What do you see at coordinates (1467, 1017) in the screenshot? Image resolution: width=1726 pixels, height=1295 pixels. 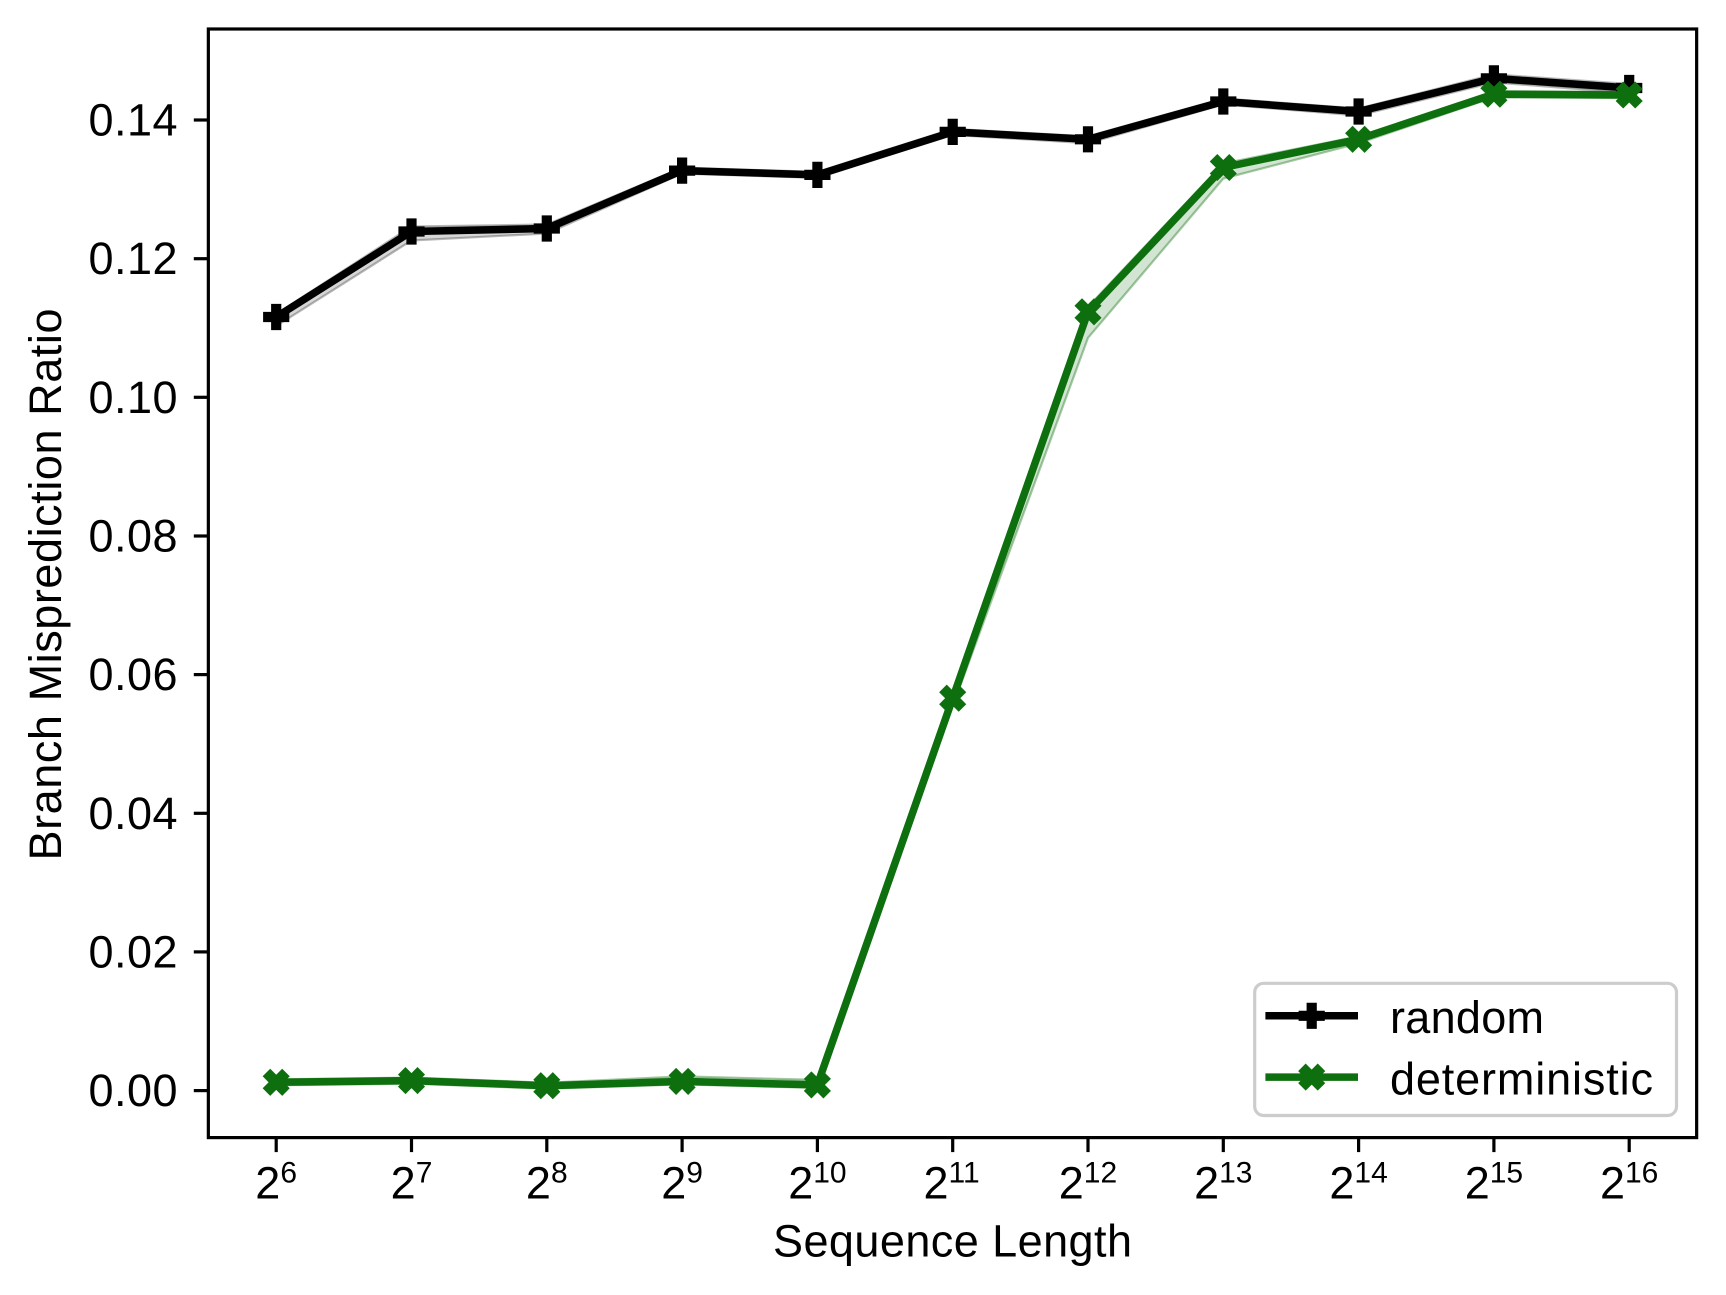 I see `svg-text: random` at bounding box center [1467, 1017].